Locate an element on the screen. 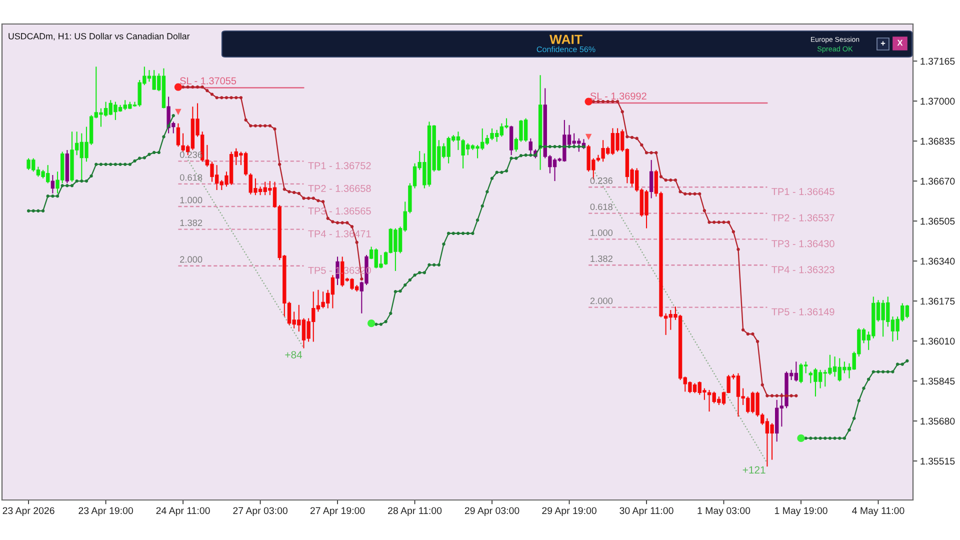 The image size is (960, 540). x-tick-label: 28 Apr 11:00 is located at coordinates (415, 511).